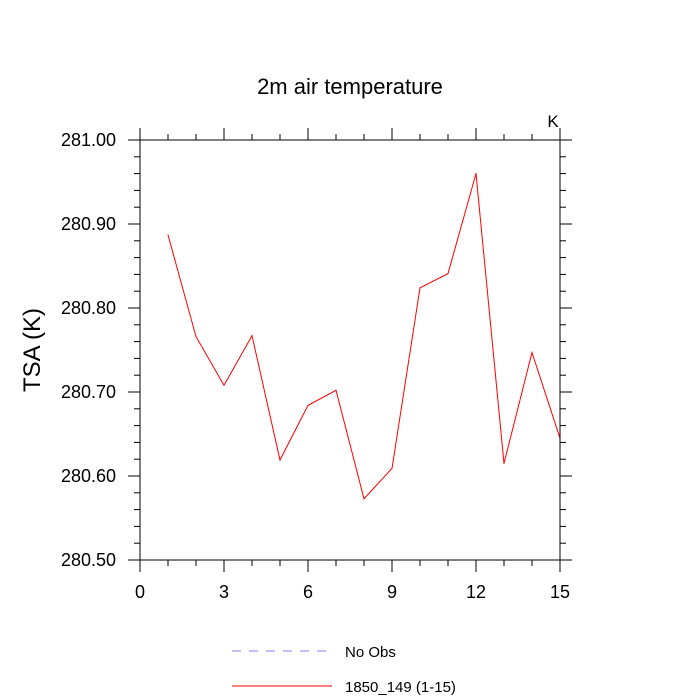 This screenshot has width=700, height=700. I want to click on y-tick-label: 280.60, so click(88, 476).